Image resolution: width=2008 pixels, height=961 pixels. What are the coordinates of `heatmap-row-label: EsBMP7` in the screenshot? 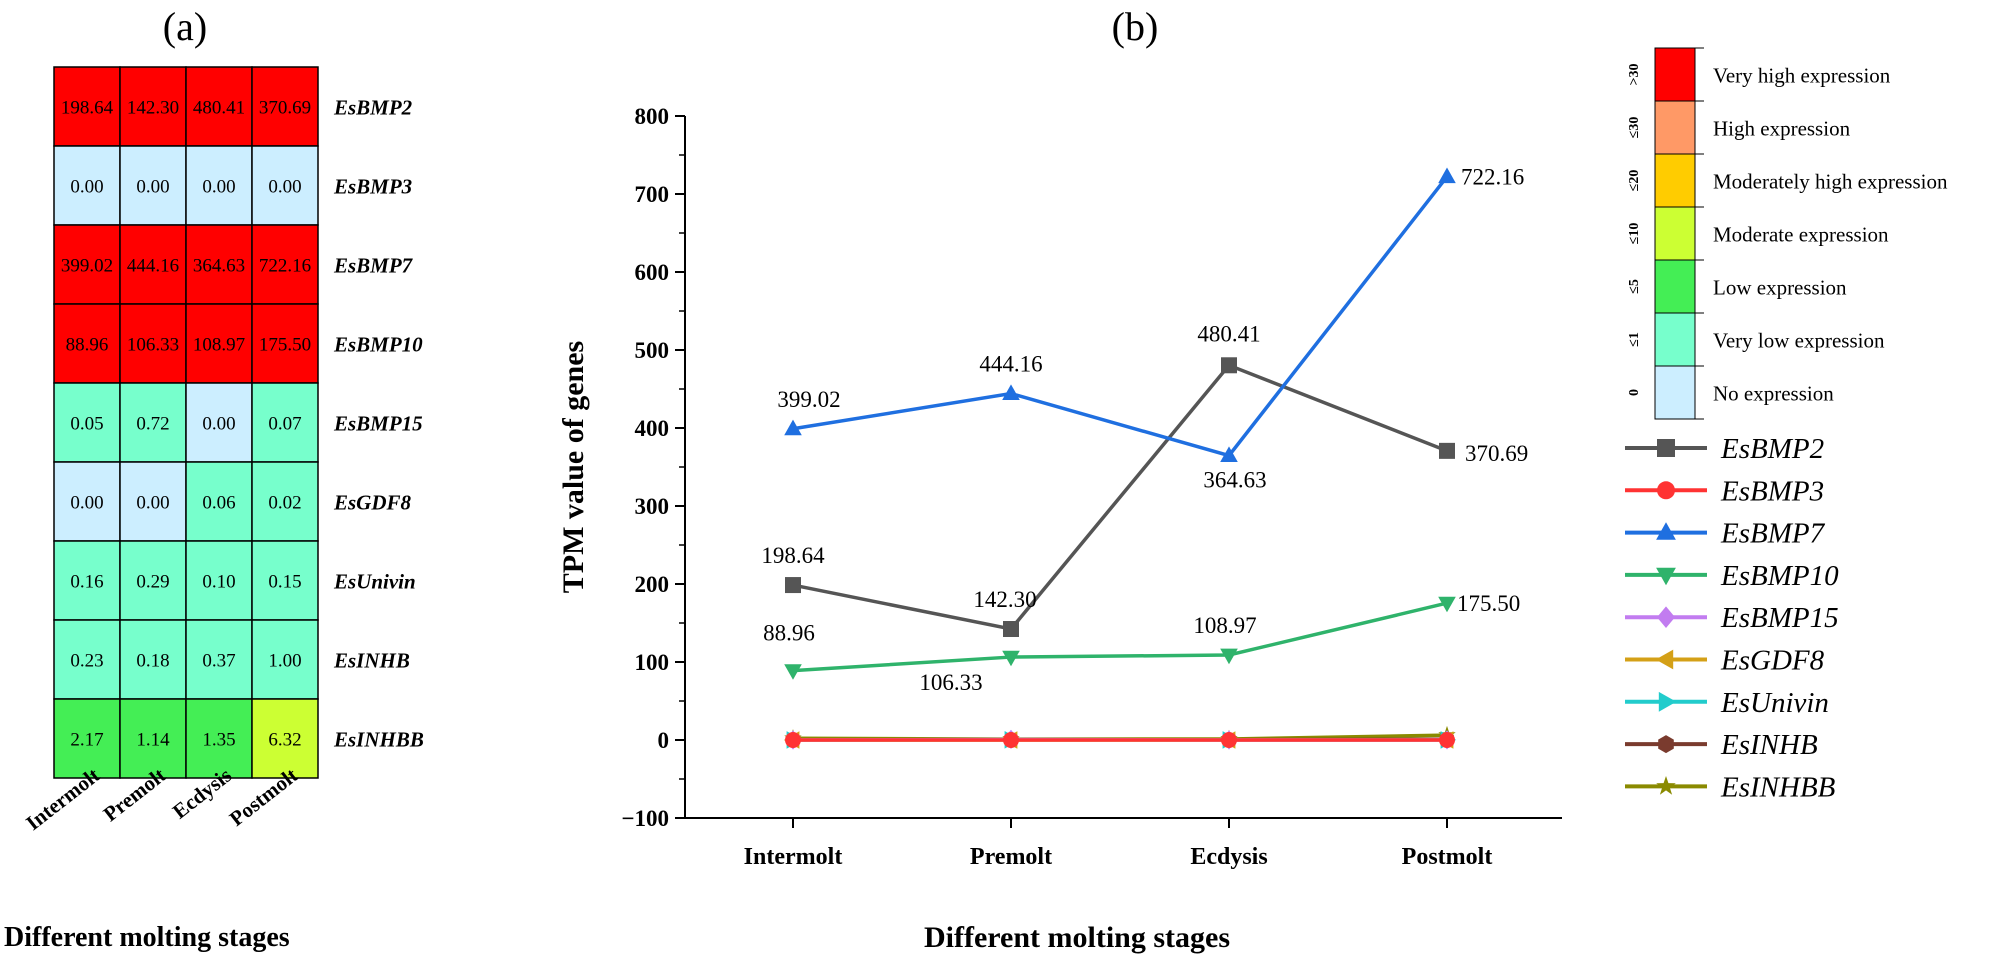 It's located at (373, 266).